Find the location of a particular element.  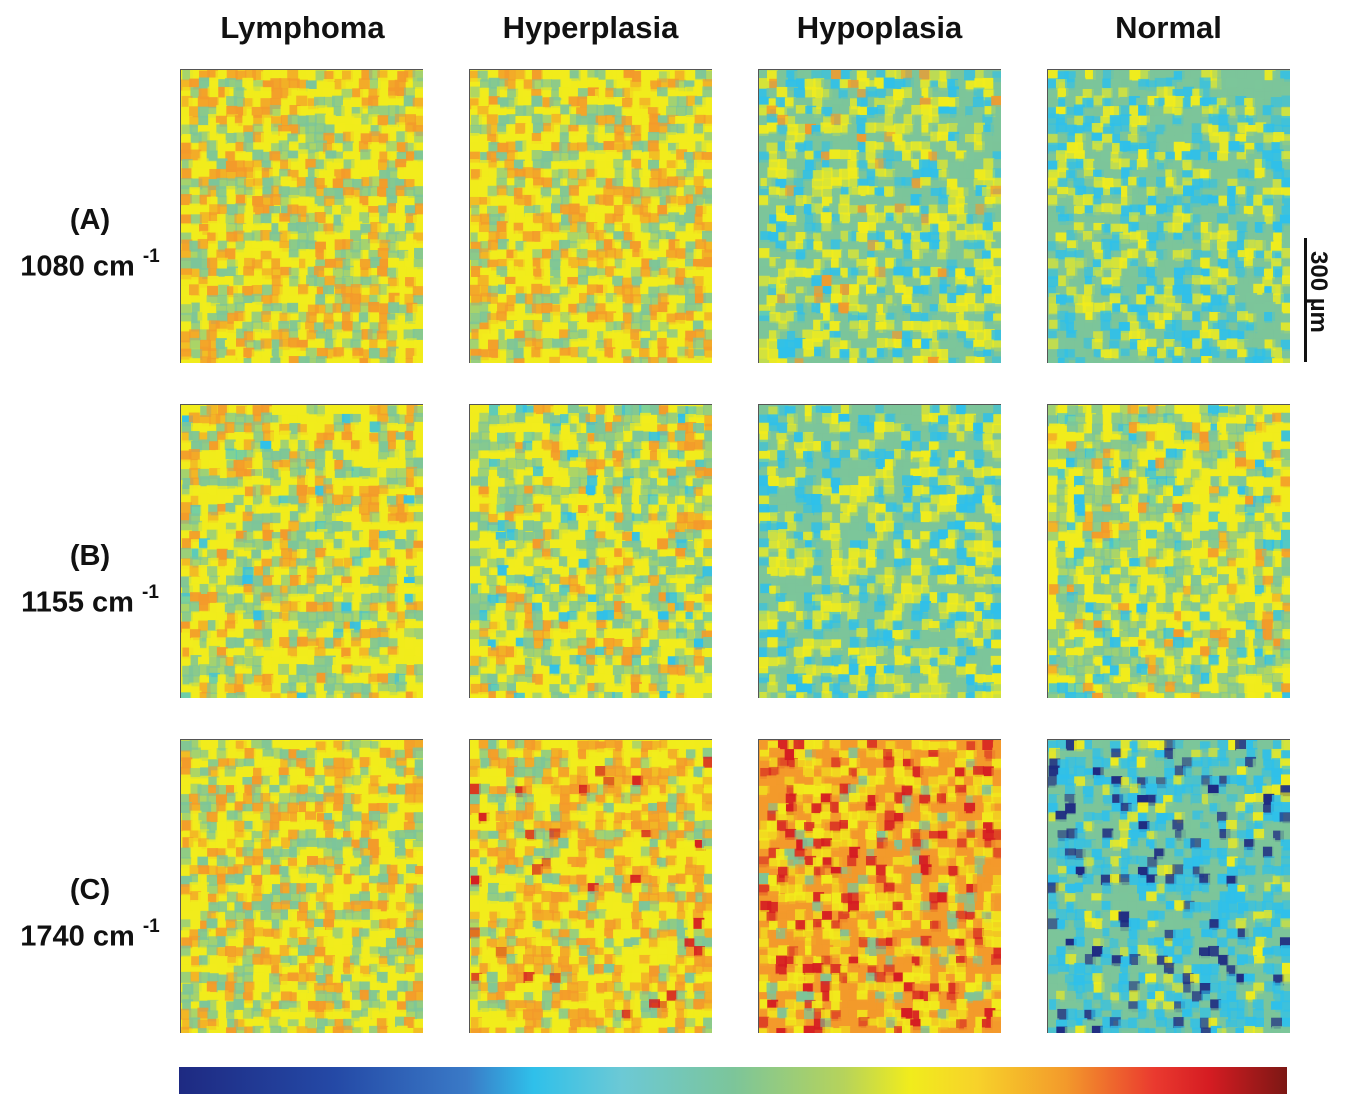

row-letter: (A) is located at coordinates (90, 220).